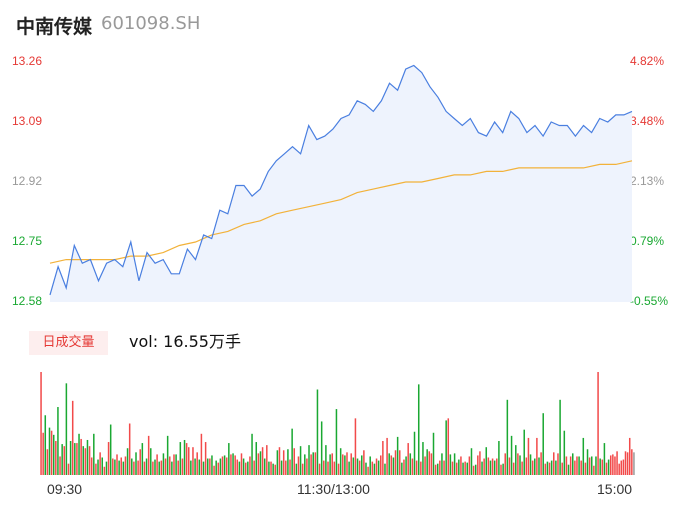 The height and width of the screenshot is (524, 686). What do you see at coordinates (649, 301) in the screenshot?
I see `pct-tick: -0.55%` at bounding box center [649, 301].